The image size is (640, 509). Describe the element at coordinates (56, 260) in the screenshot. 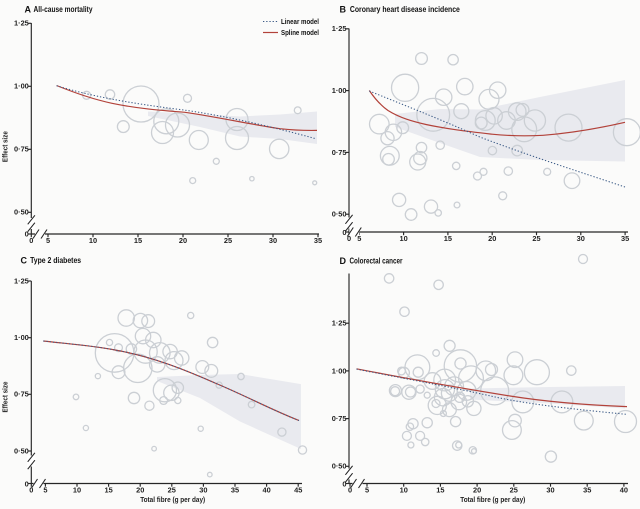

I see `svg-text: Type 2 diabetes` at that location.